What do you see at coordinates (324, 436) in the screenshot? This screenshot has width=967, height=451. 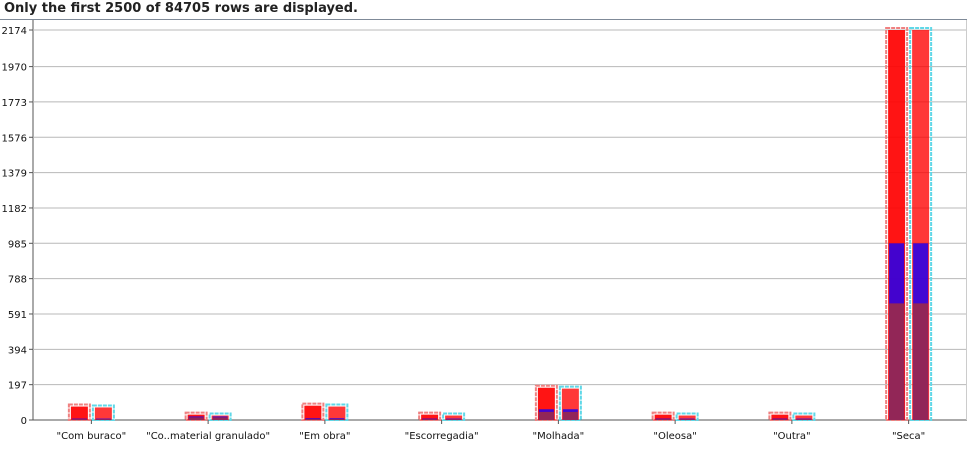 I see `x-tick-label: "Em obra"` at bounding box center [324, 436].